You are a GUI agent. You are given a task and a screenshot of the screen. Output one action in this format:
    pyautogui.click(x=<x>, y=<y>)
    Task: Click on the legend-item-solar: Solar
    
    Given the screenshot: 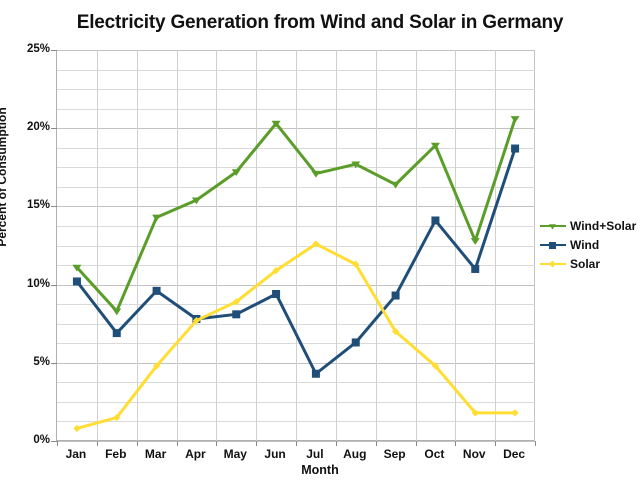 What is the action you would take?
    pyautogui.click(x=588, y=263)
    